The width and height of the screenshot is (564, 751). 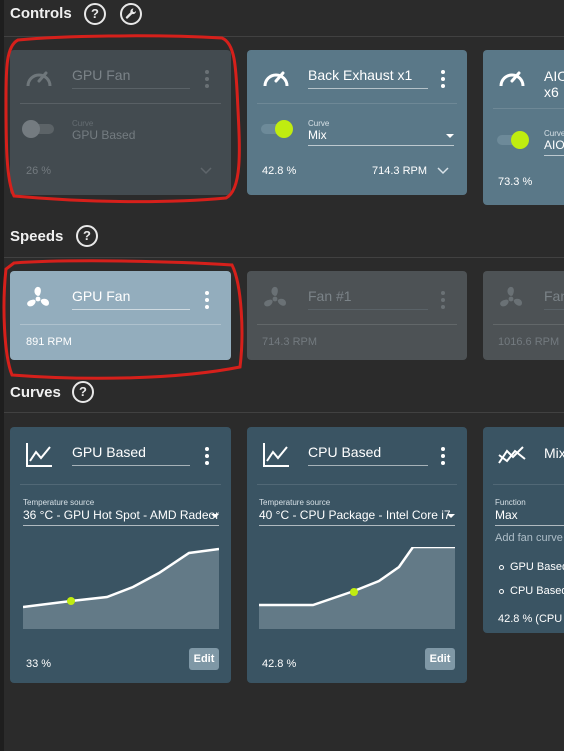 I want to click on controls-divider, so click(x=284, y=36).